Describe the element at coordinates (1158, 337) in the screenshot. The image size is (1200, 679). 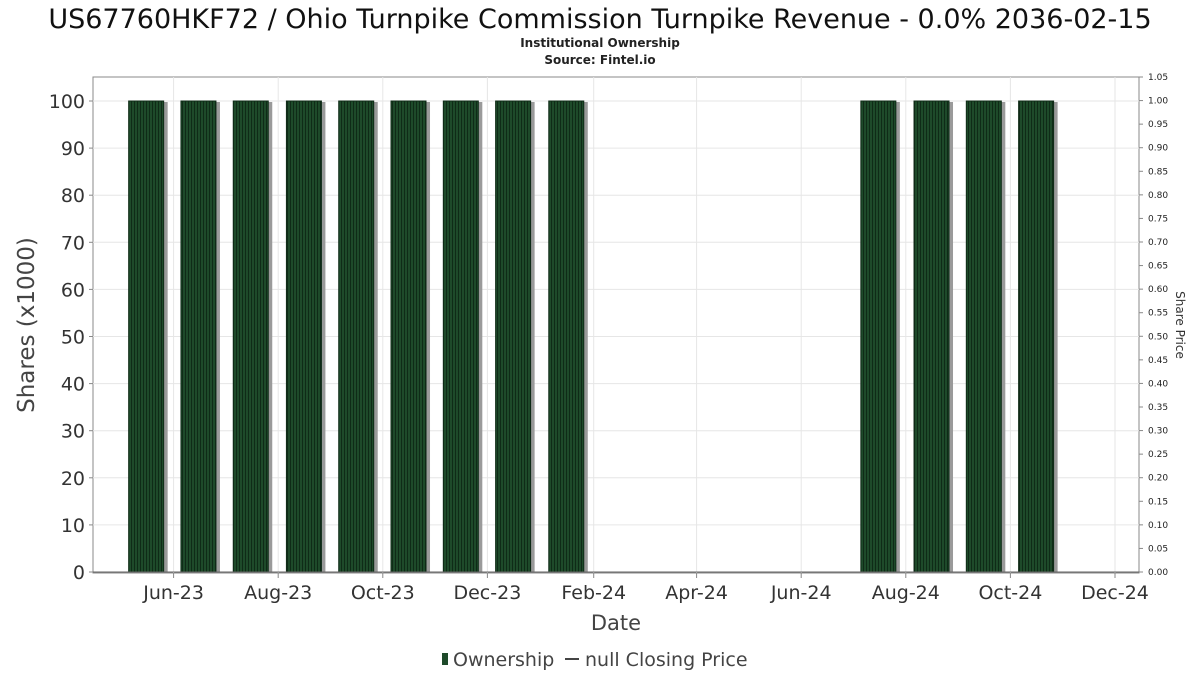
I see `y2-tick-label: 0.50` at that location.